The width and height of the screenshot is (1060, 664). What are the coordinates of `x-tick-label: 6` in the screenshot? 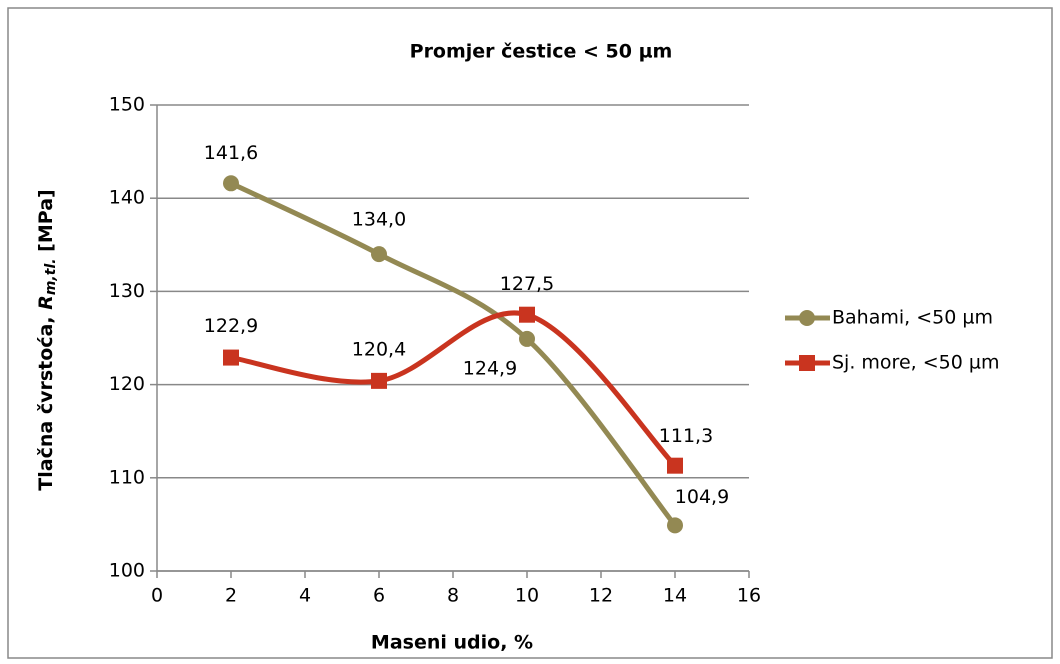 It's located at (379, 596).